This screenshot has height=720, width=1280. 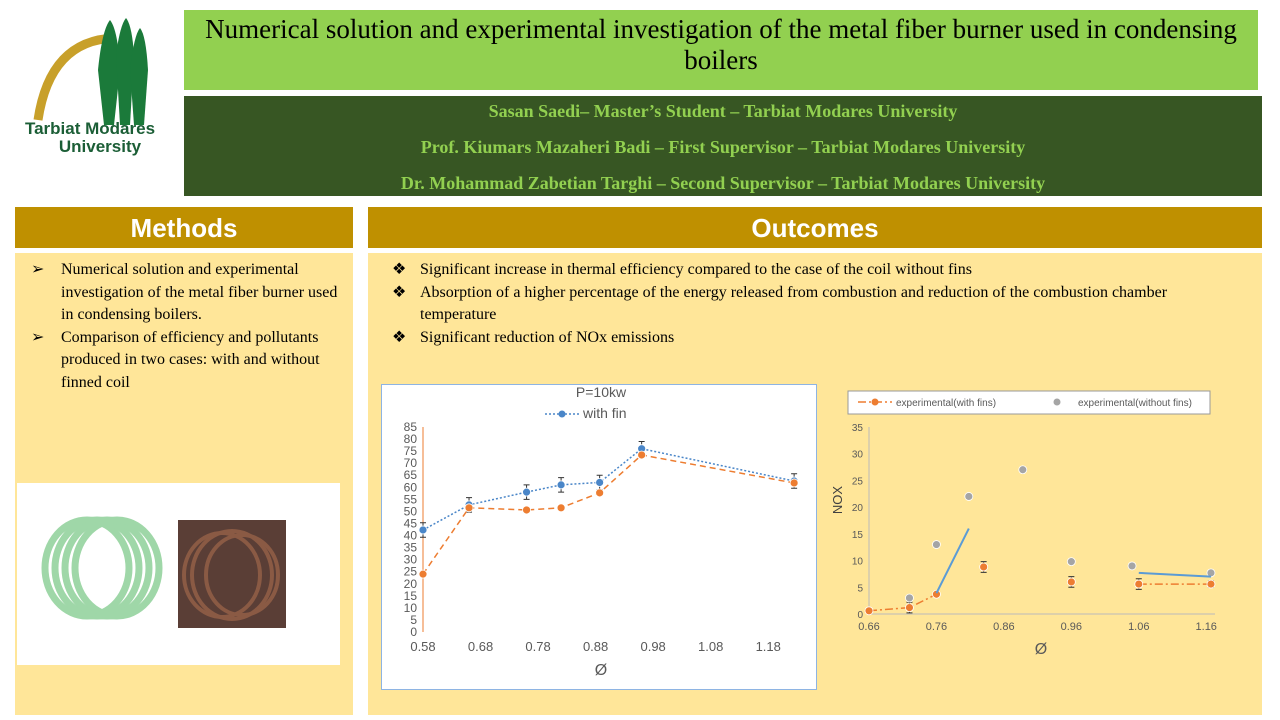 What do you see at coordinates (102, 568) in the screenshot?
I see `finned-coil` at bounding box center [102, 568].